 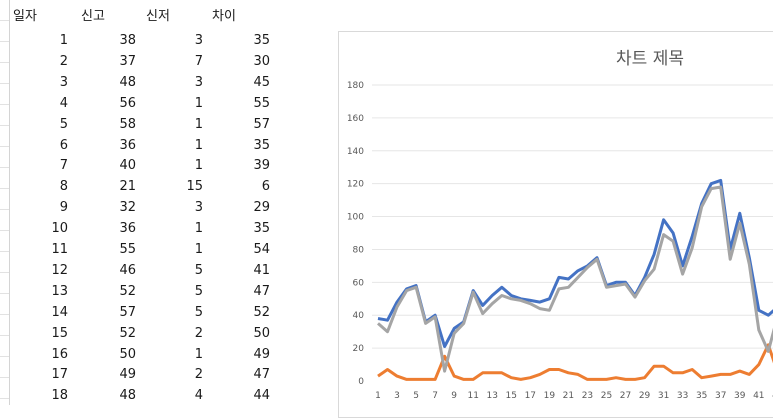 What do you see at coordinates (63, 103) in the screenshot?
I see `date-cell: 4` at bounding box center [63, 103].